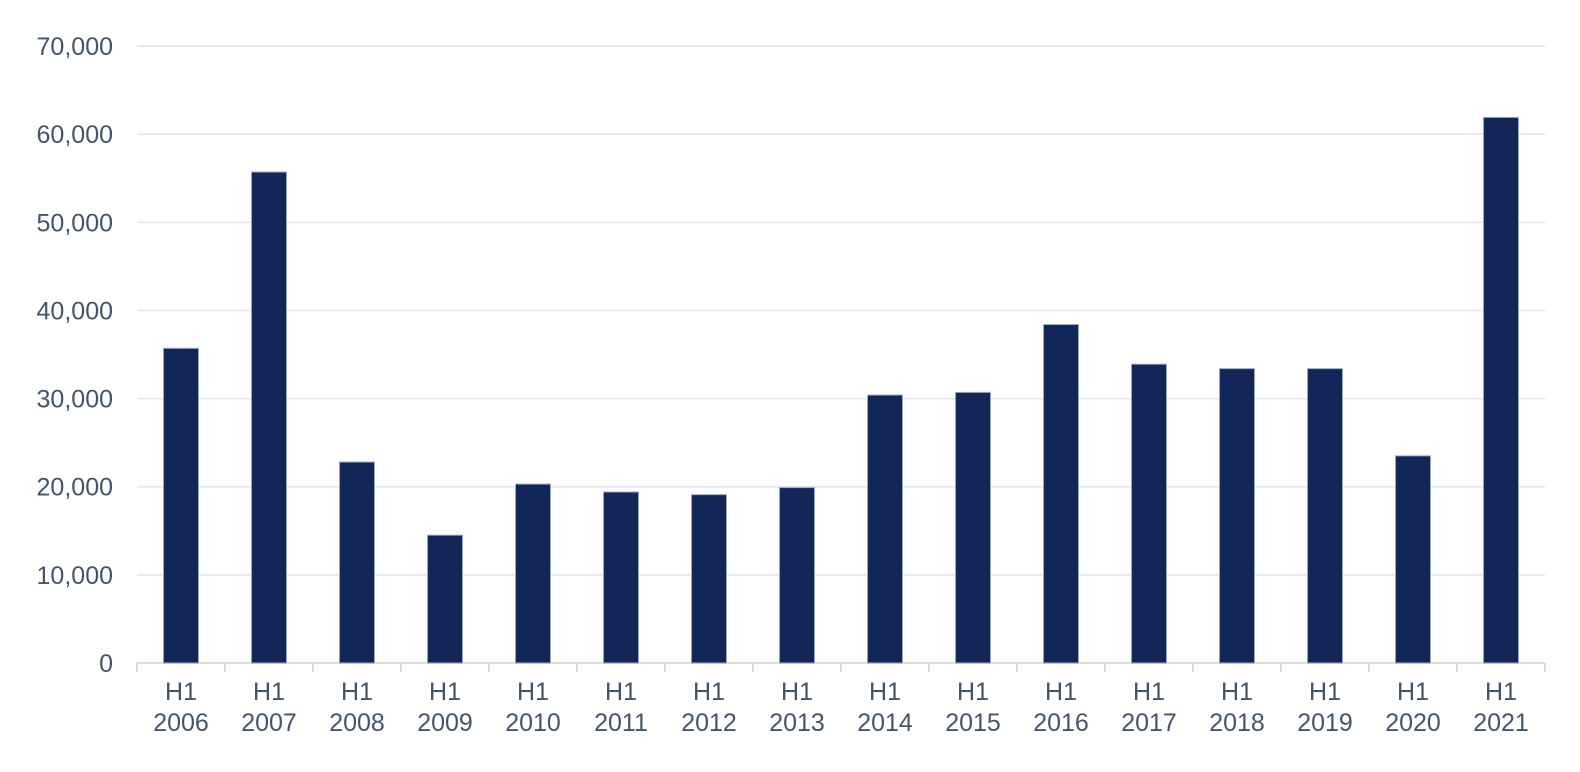 The width and height of the screenshot is (1580, 772). What do you see at coordinates (357, 707) in the screenshot?
I see `x-tick-label: H1 2008` at bounding box center [357, 707].